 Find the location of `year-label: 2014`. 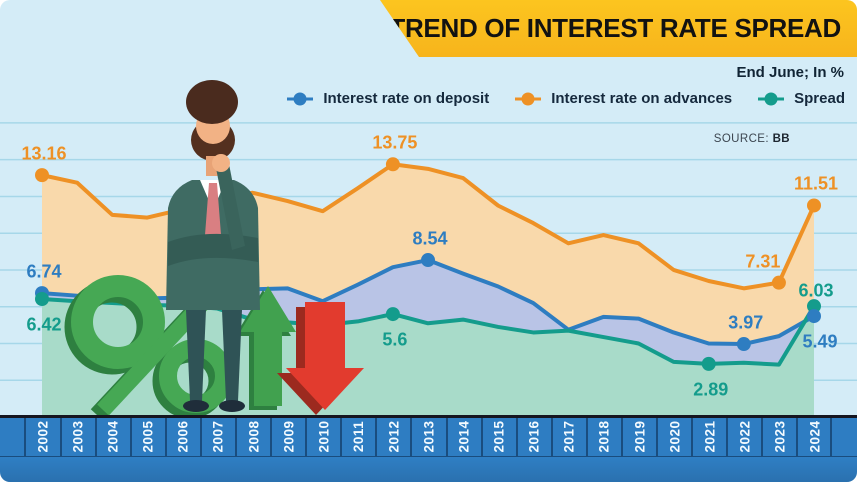

year-label: 2014 is located at coordinates (464, 436).